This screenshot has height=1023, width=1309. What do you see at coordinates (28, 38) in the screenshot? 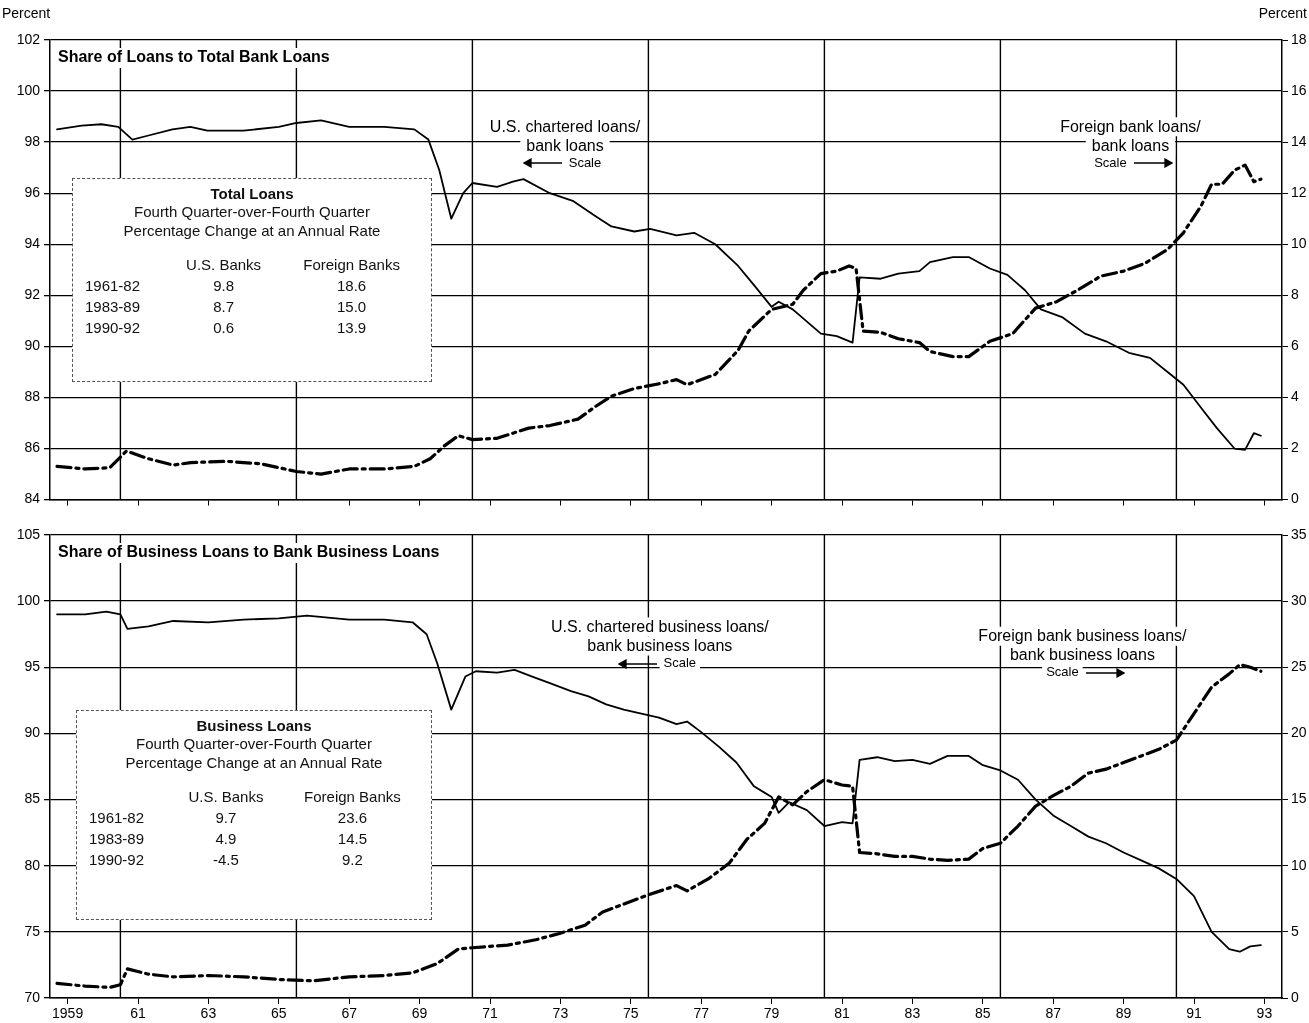
I see `y-tick-label: 102` at bounding box center [28, 38].